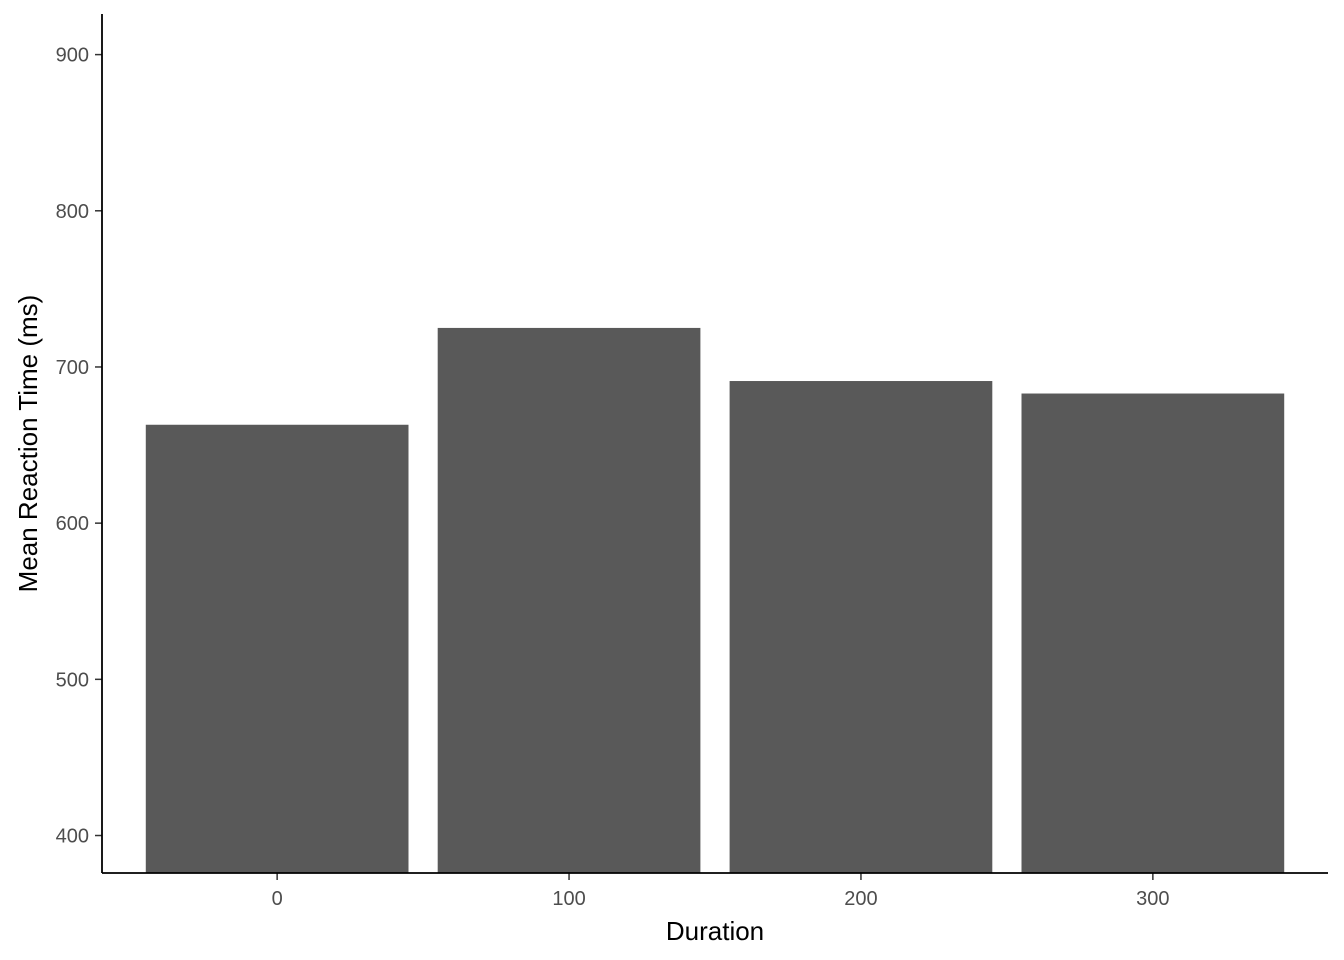 The width and height of the screenshot is (1344, 960). I want to click on x-tick-label: 100, so click(568, 899).